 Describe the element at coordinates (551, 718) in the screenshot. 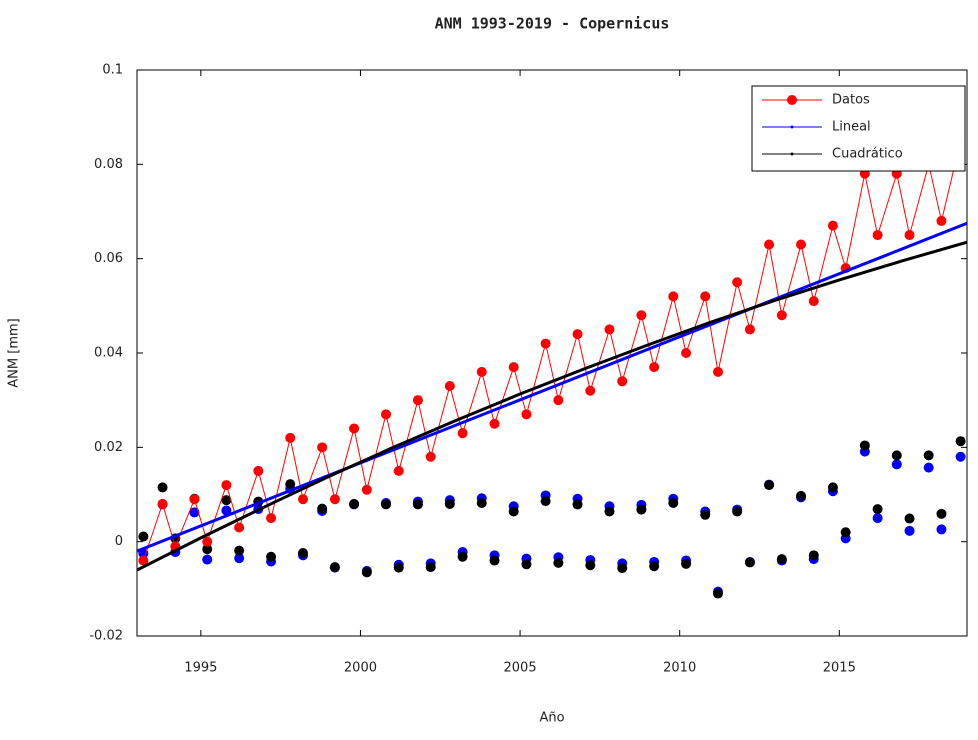

I see `x-axis-label: Año` at that location.